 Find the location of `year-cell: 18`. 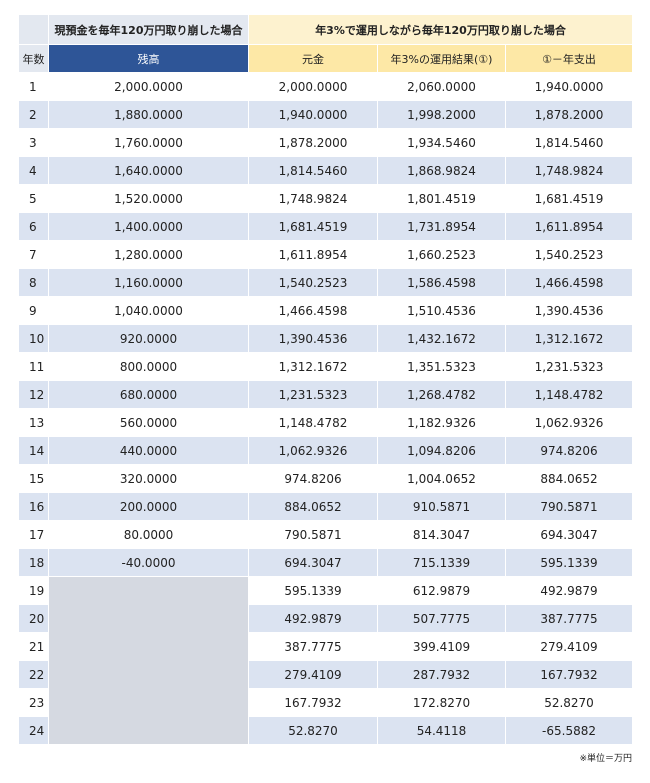

year-cell: 18 is located at coordinates (33, 562).